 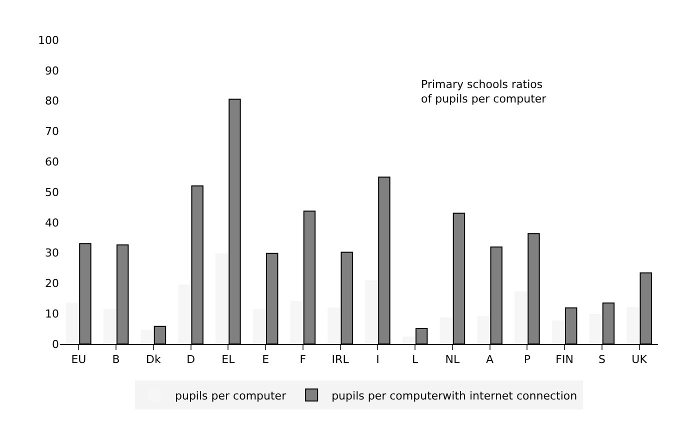 What do you see at coordinates (52, 101) in the screenshot?
I see `y-tick-label: 80` at bounding box center [52, 101].